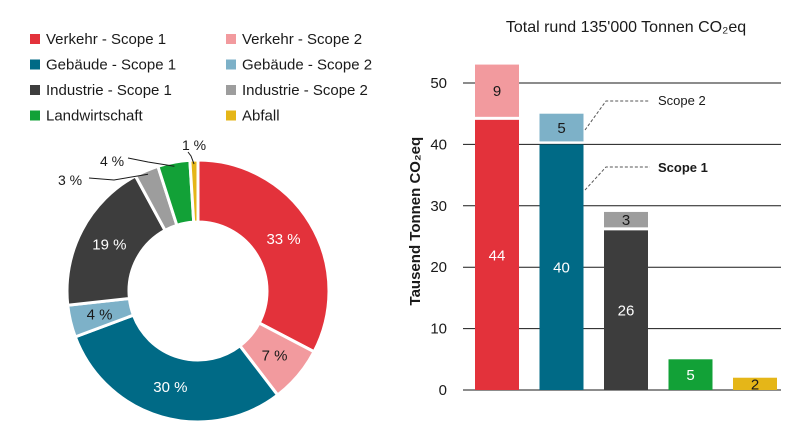 This screenshot has width=805, height=433. I want to click on donut-label-gebaeude1: 30 %, so click(170, 387).